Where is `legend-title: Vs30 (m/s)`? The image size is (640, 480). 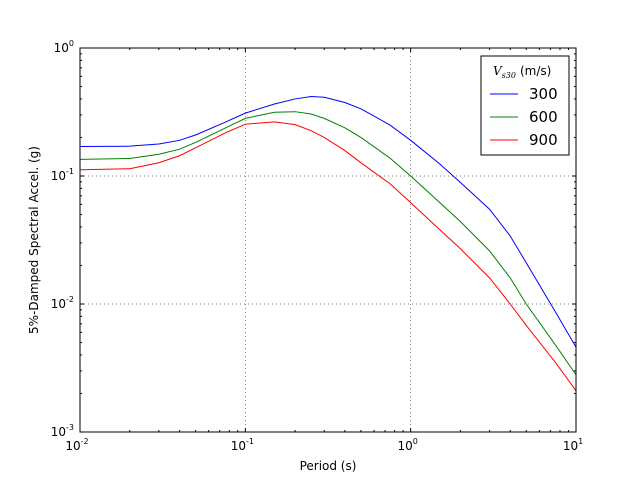 legend-title: Vs30 (m/s) is located at coordinates (522, 72).